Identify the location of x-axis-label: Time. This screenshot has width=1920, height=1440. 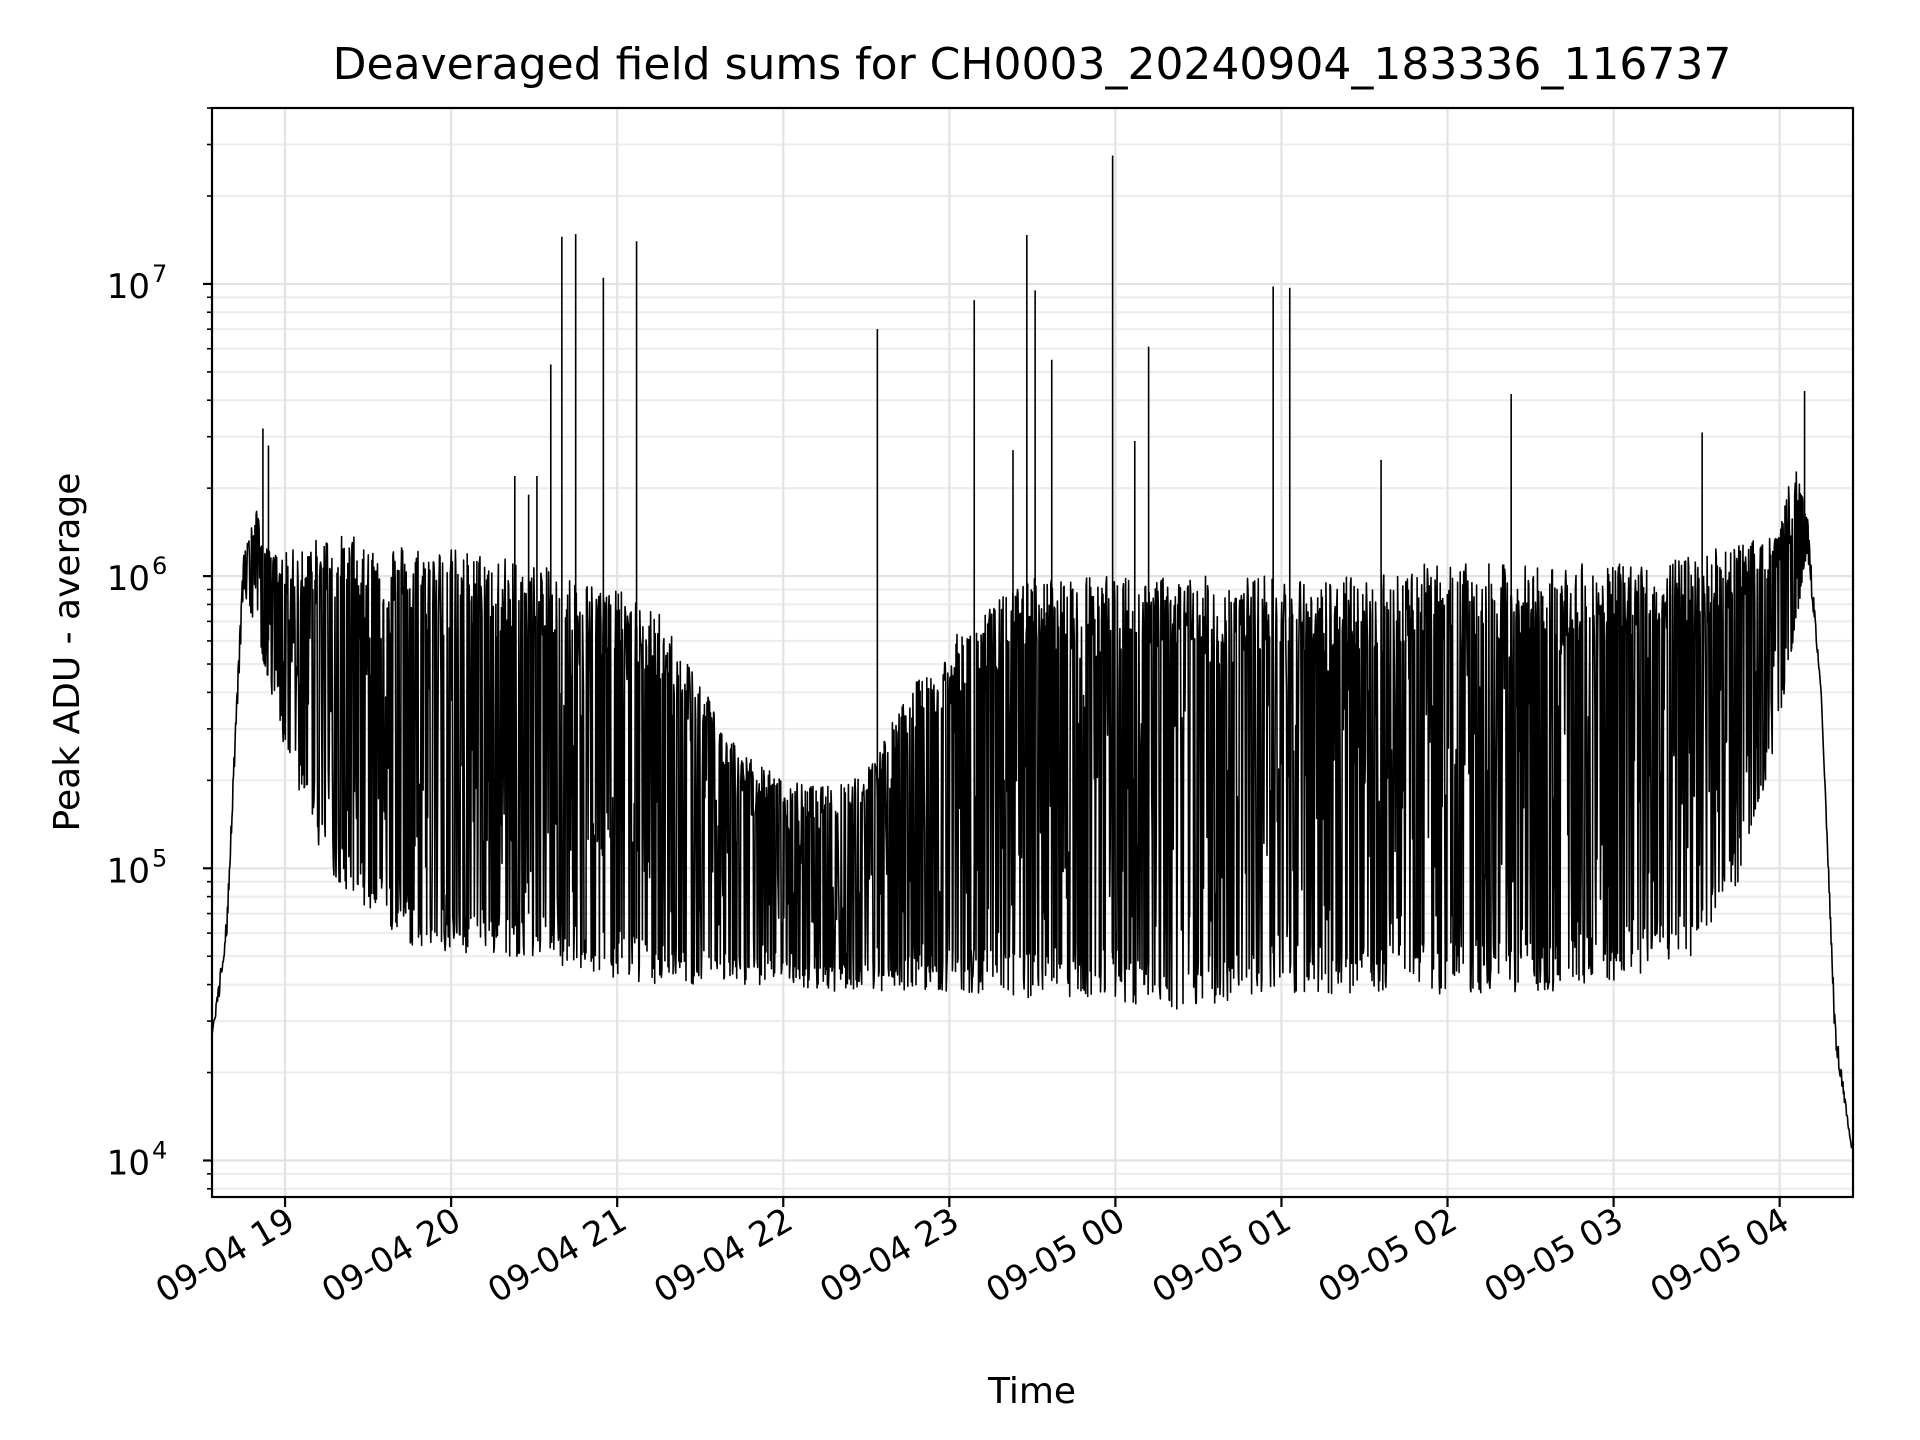
(1031, 1391).